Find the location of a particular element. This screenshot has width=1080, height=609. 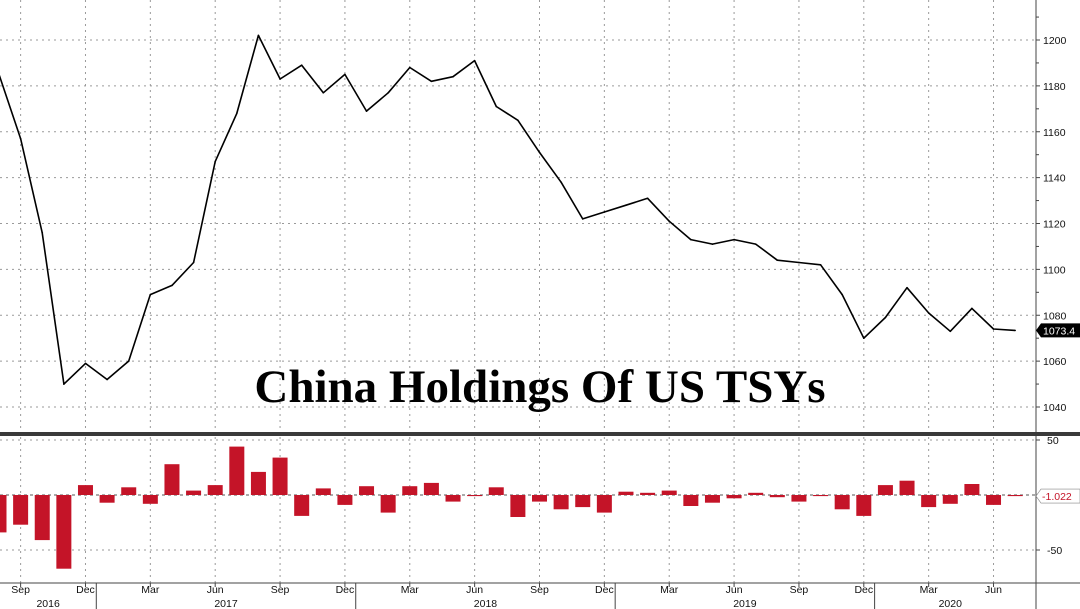

top-ytick-label: 1160 is located at coordinates (1054, 133).